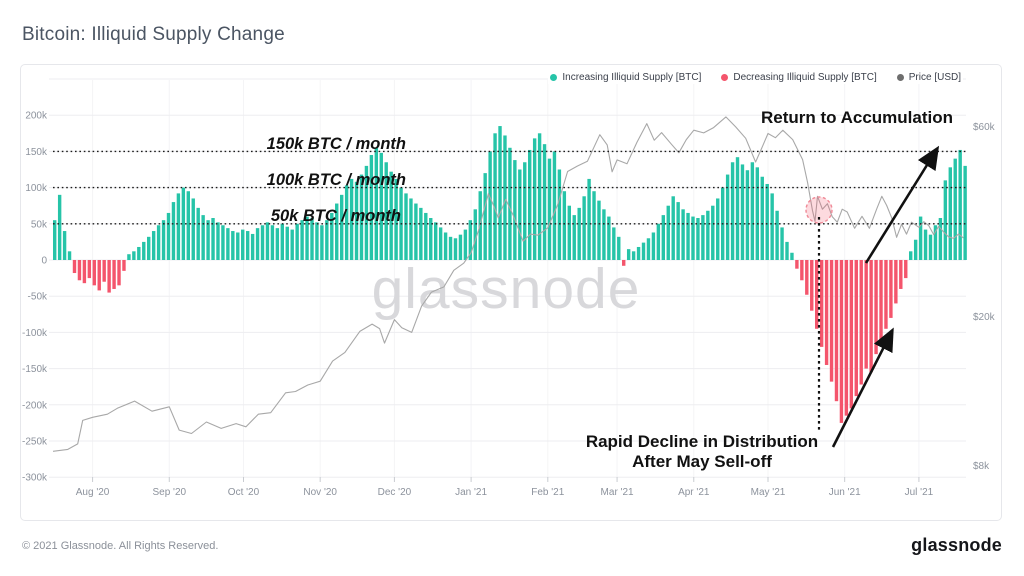  Describe the element at coordinates (38, 297) in the screenshot. I see `svg-text: -50k` at that location.